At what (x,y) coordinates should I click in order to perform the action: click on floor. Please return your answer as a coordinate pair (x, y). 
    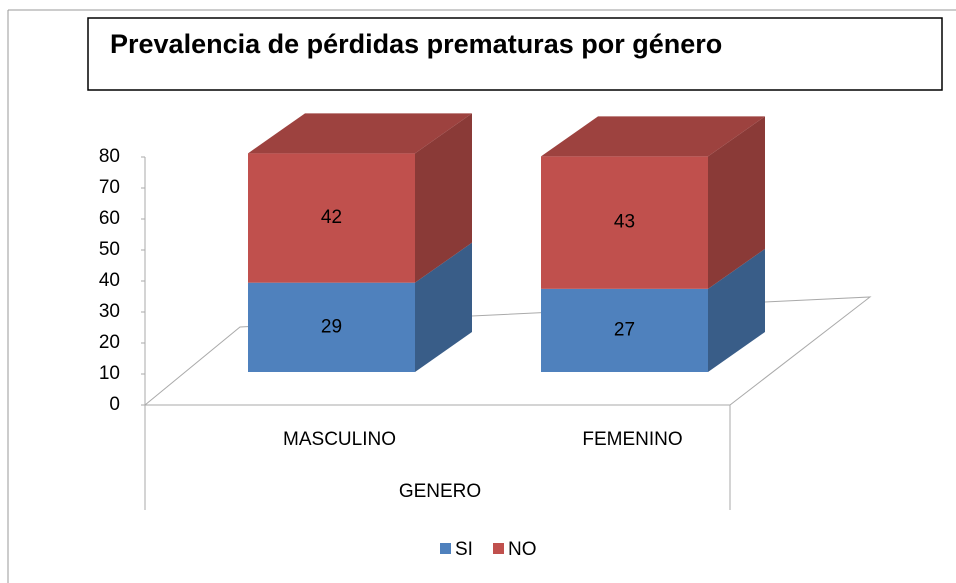
    Looking at the image, I should click on (507, 351).